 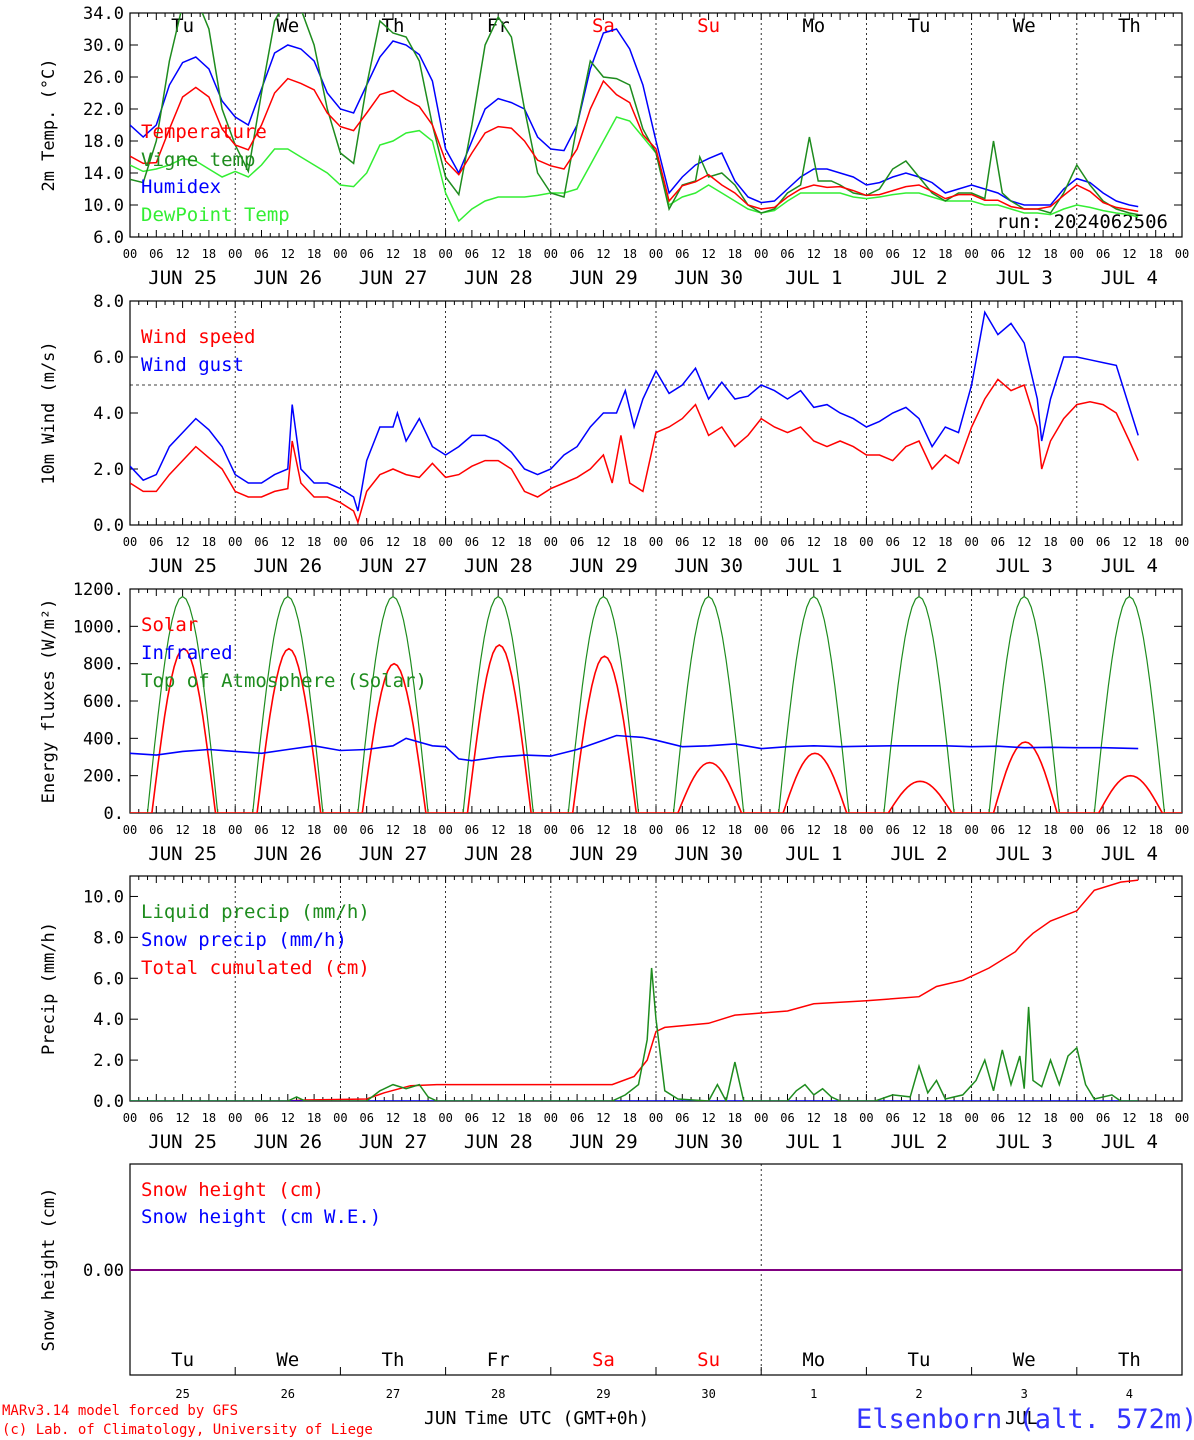 What do you see at coordinates (49, 1270) in the screenshot?
I see `snow-y-axis-title: Snow height (cm)` at bounding box center [49, 1270].